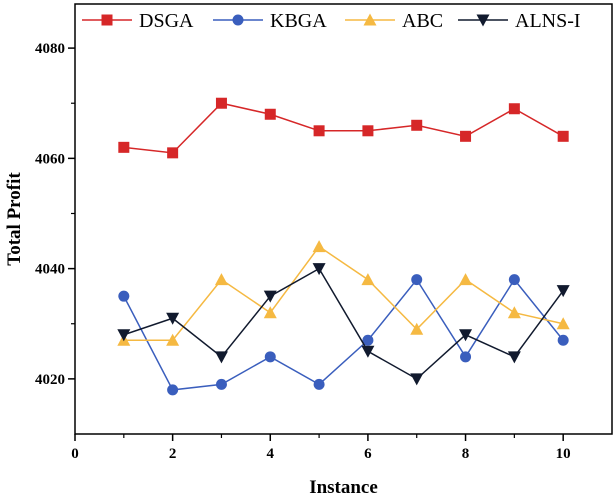 The height and width of the screenshot is (500, 616). I want to click on x-tick-label: 10, so click(563, 454).